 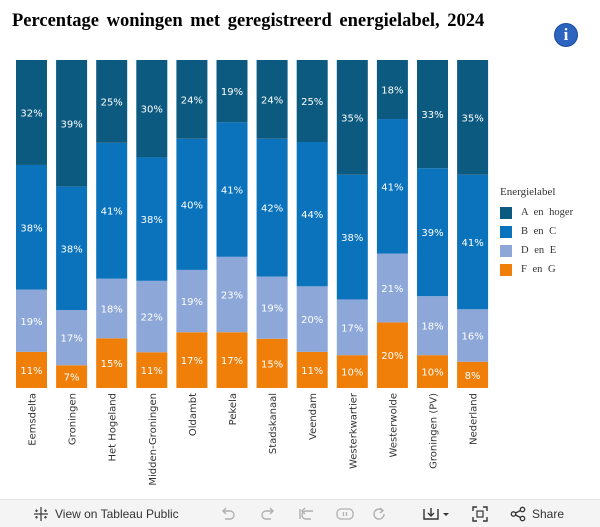 What do you see at coordinates (273, 423) in the screenshot?
I see `x-tick-label-stadskanaal: Stadskanaal` at bounding box center [273, 423].